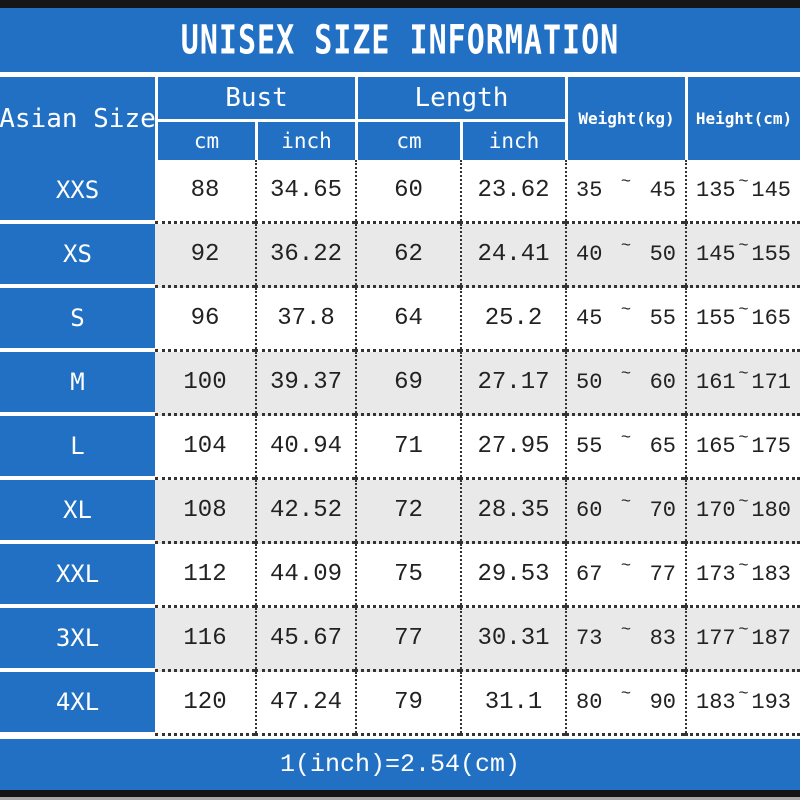 This screenshot has height=800, width=800. What do you see at coordinates (205, 576) in the screenshot?
I see `bust-cm-value: 112` at bounding box center [205, 576].